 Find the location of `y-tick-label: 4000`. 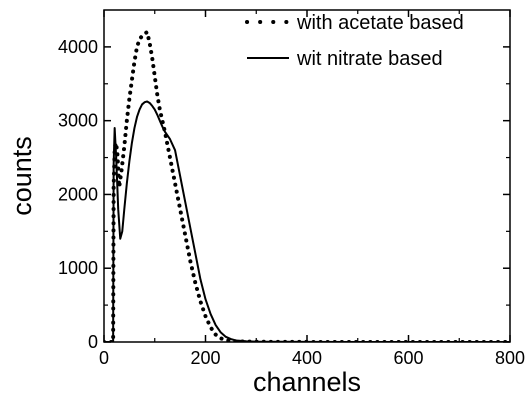

y-tick-label: 4000 is located at coordinates (78, 47).